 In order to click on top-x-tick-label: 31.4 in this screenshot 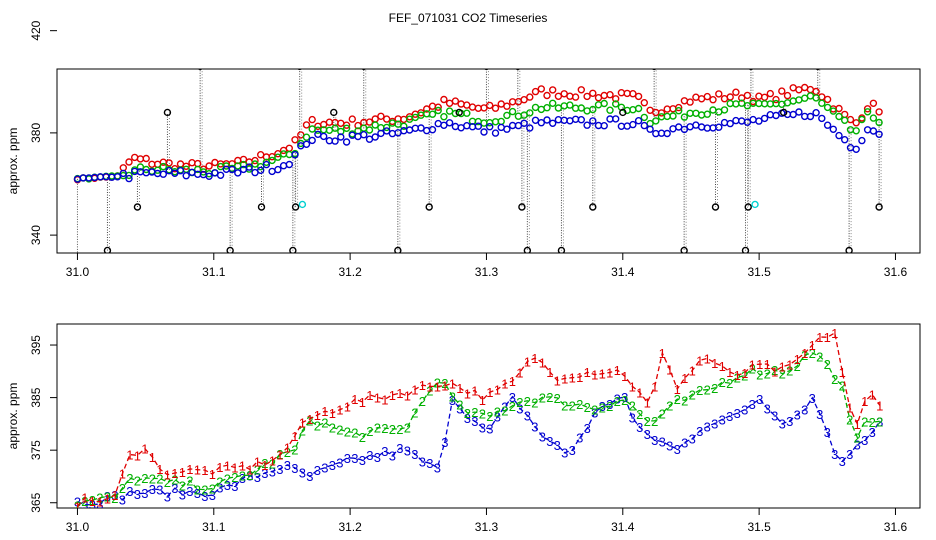, I will do `click(623, 272)`.